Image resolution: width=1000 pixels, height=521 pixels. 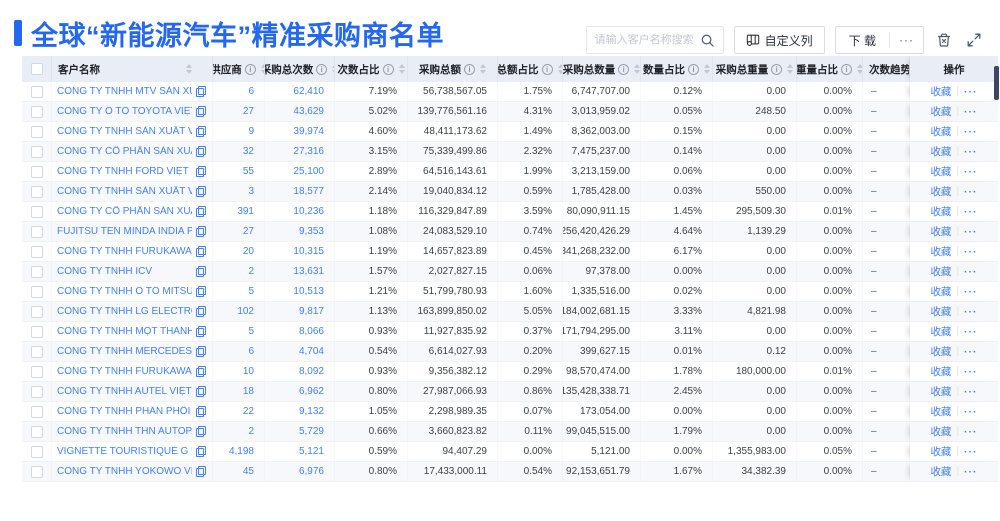 What do you see at coordinates (300, 69) in the screenshot?
I see `column-header-purchase-count: 采购总次数` at bounding box center [300, 69].